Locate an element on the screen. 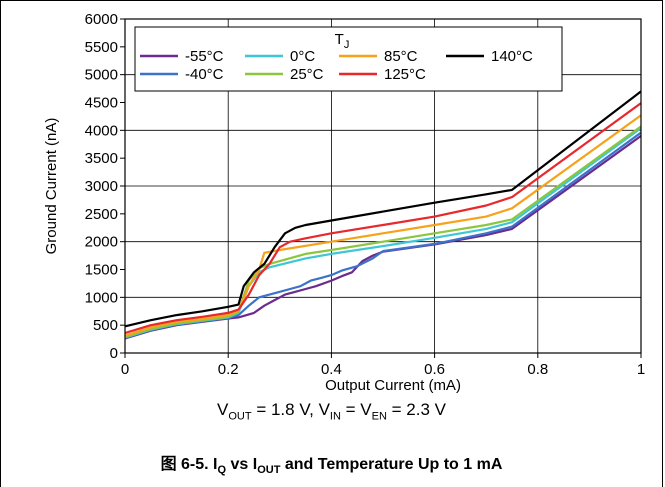  test-conditions: VOUT = 1.8 V, VIN = VEN = 2.3 V is located at coordinates (331, 411).